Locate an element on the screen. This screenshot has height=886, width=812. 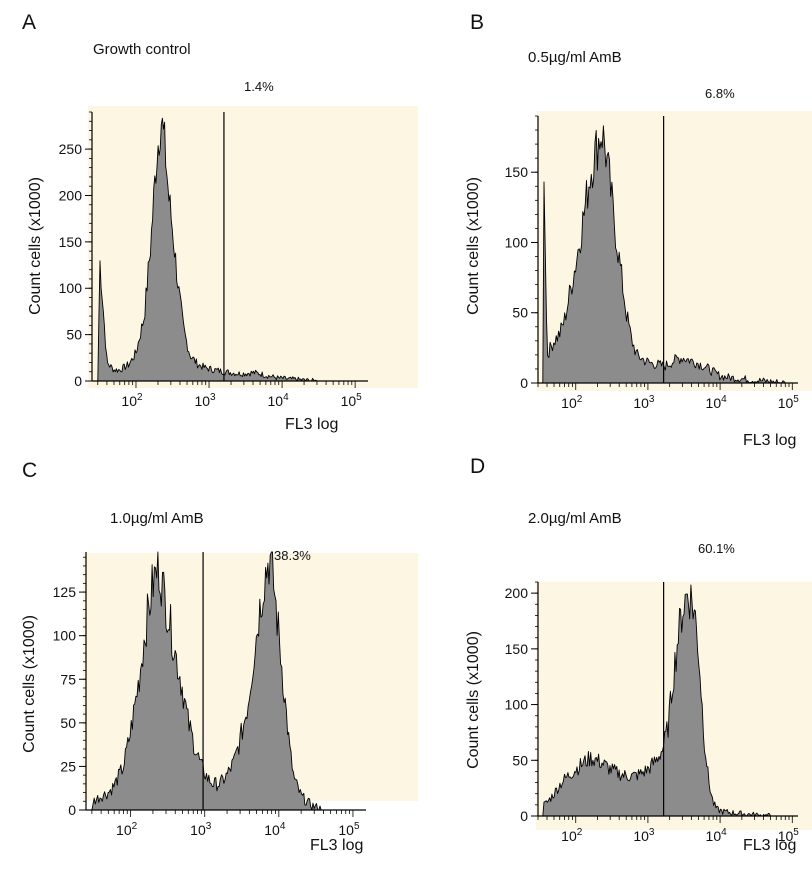
y-tick-label: 250 is located at coordinates (71, 149).